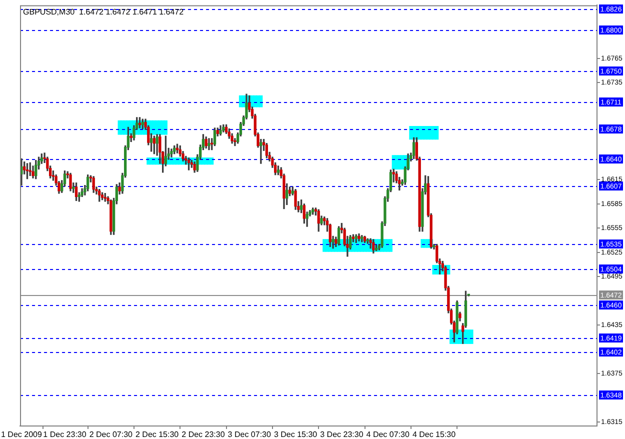 This screenshot has width=625, height=439. Describe the element at coordinates (388, 434) in the screenshot. I see `x-tick-label: 4 Dec 07:30` at that location.